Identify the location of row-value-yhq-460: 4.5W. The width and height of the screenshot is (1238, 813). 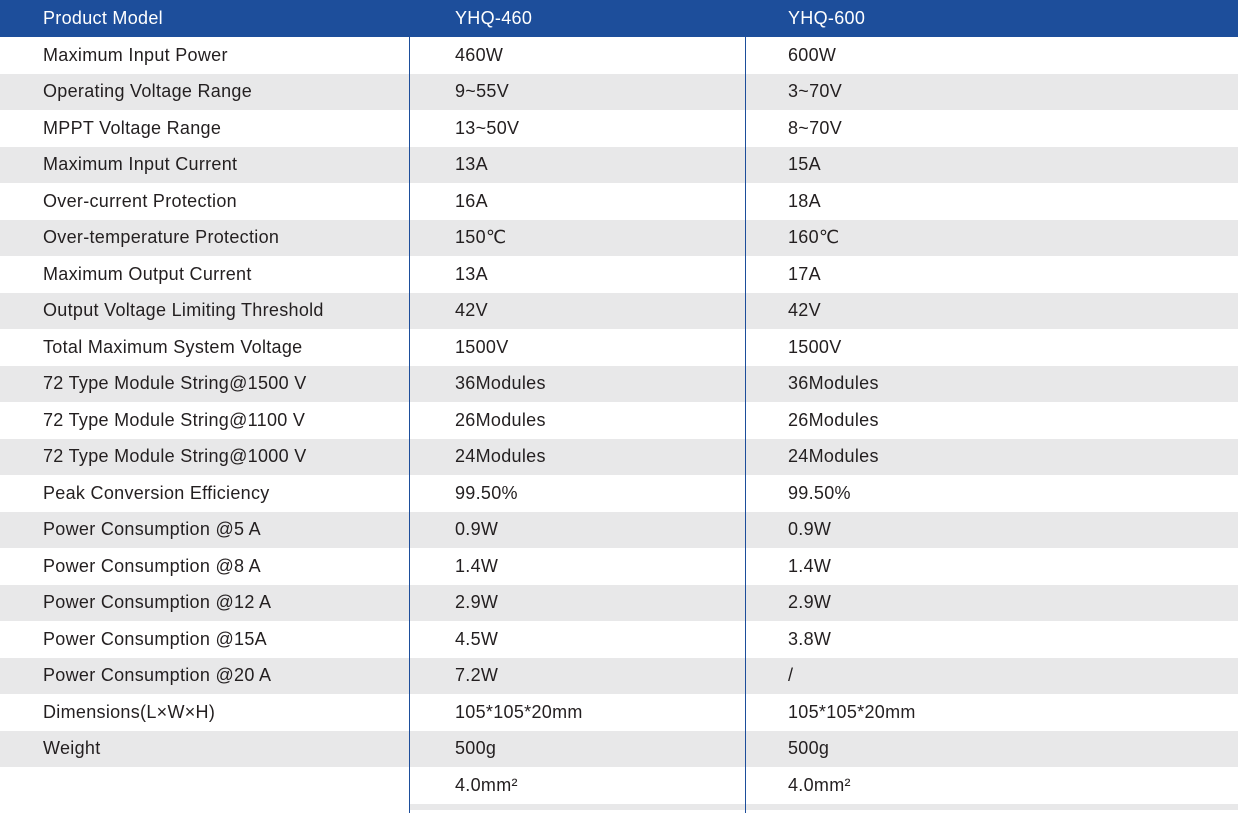
(477, 638).